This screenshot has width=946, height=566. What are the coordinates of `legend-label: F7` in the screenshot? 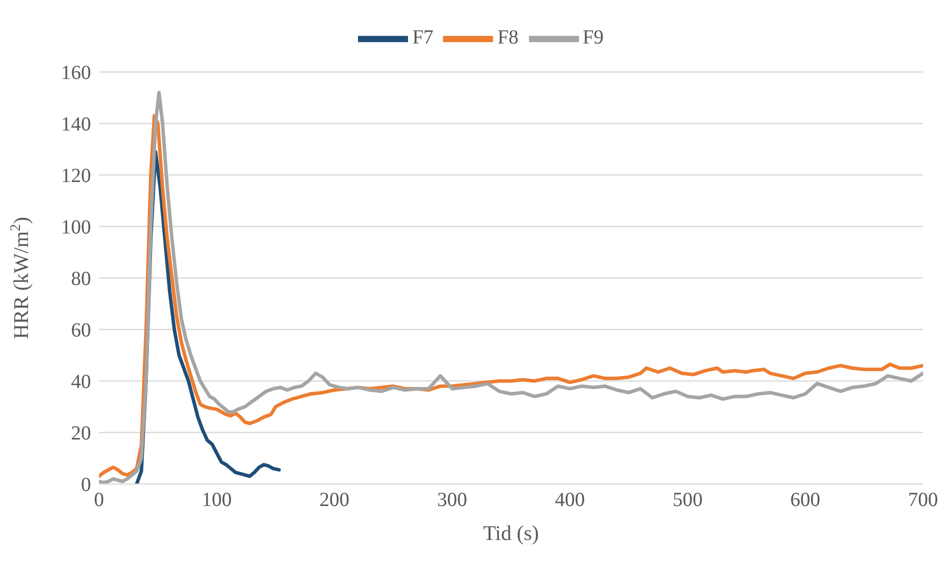 It's located at (423, 37).